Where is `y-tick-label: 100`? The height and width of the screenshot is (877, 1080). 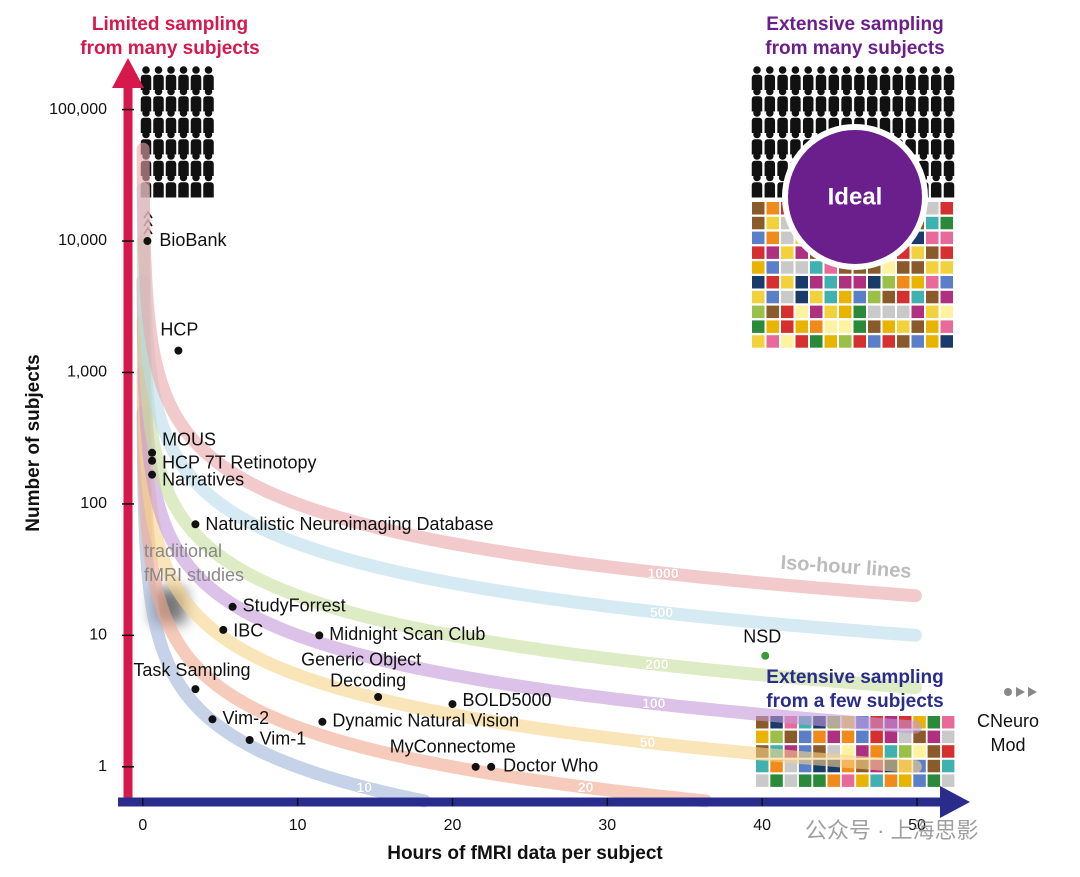 y-tick-label: 100 is located at coordinates (93, 503).